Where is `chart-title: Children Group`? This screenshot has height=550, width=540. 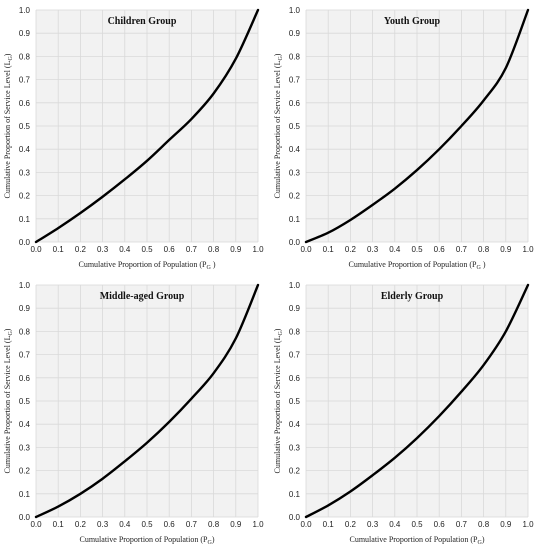 chart-title: Children Group is located at coordinates (142, 21).